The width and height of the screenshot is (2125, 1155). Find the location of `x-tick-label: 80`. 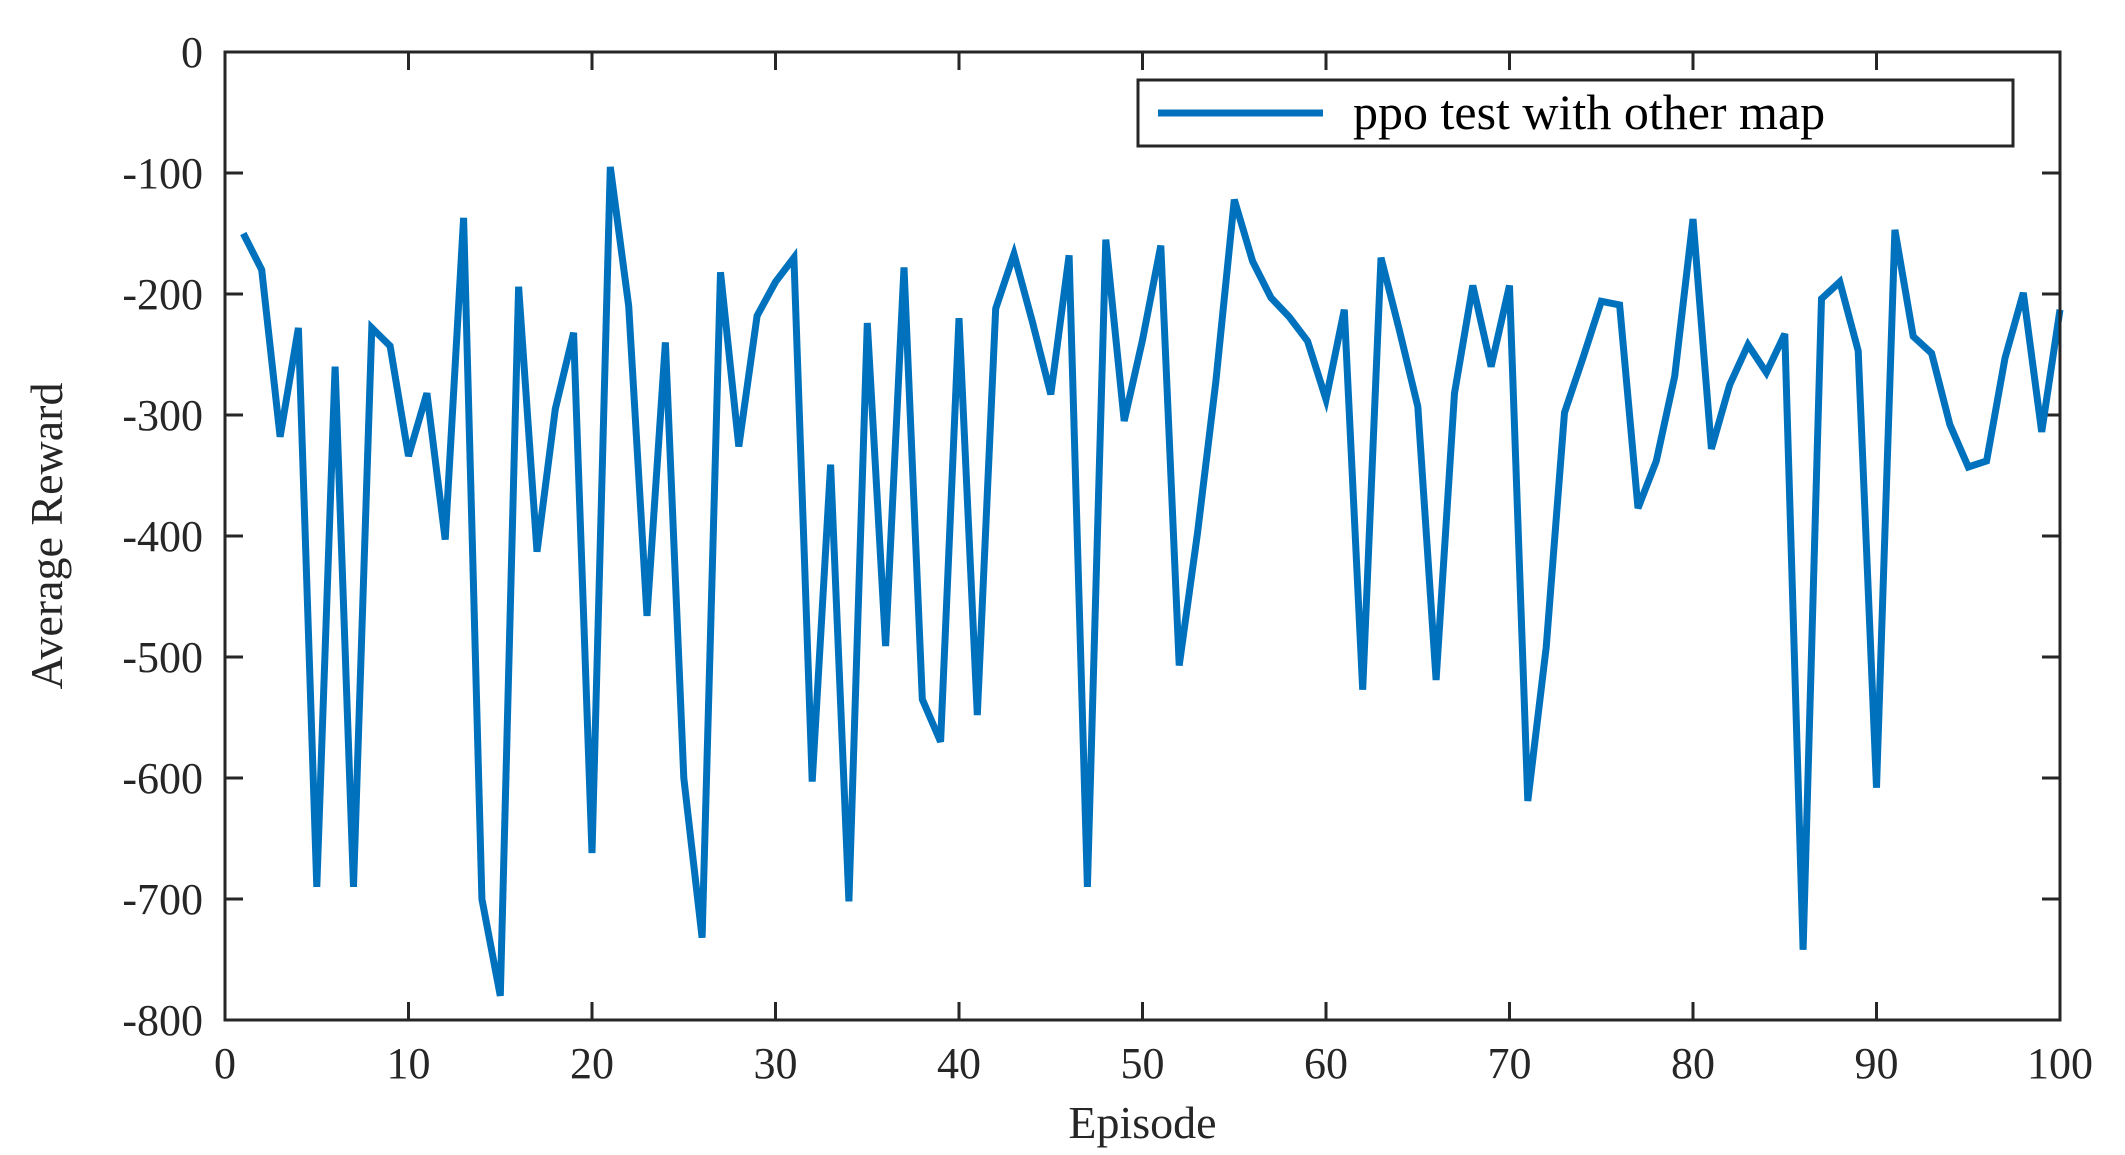

x-tick-label: 80 is located at coordinates (1693, 1063).